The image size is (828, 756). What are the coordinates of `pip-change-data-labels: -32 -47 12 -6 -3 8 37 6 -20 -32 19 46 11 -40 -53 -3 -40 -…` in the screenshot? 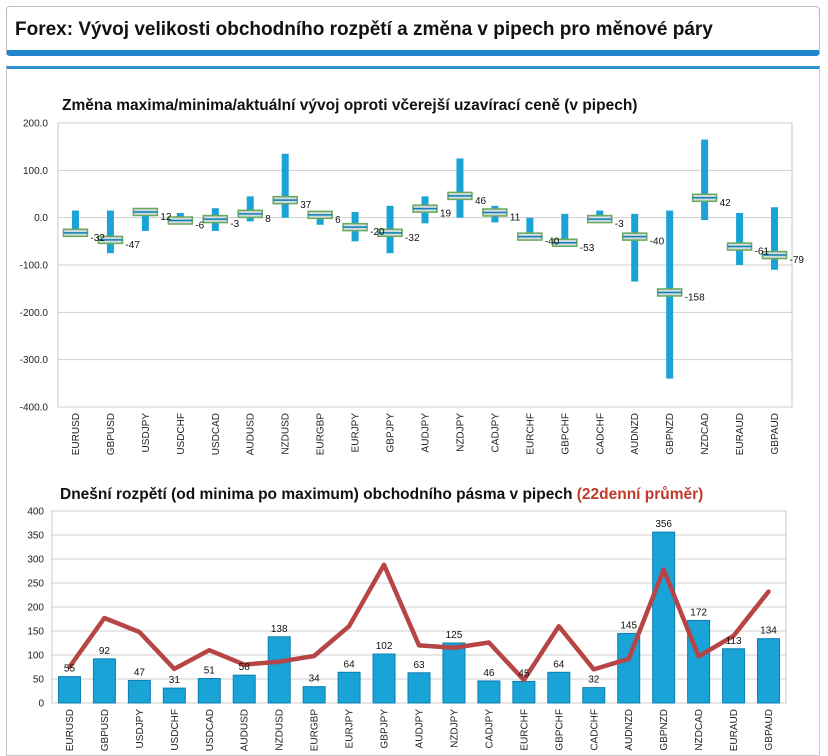 It's located at (447, 250).